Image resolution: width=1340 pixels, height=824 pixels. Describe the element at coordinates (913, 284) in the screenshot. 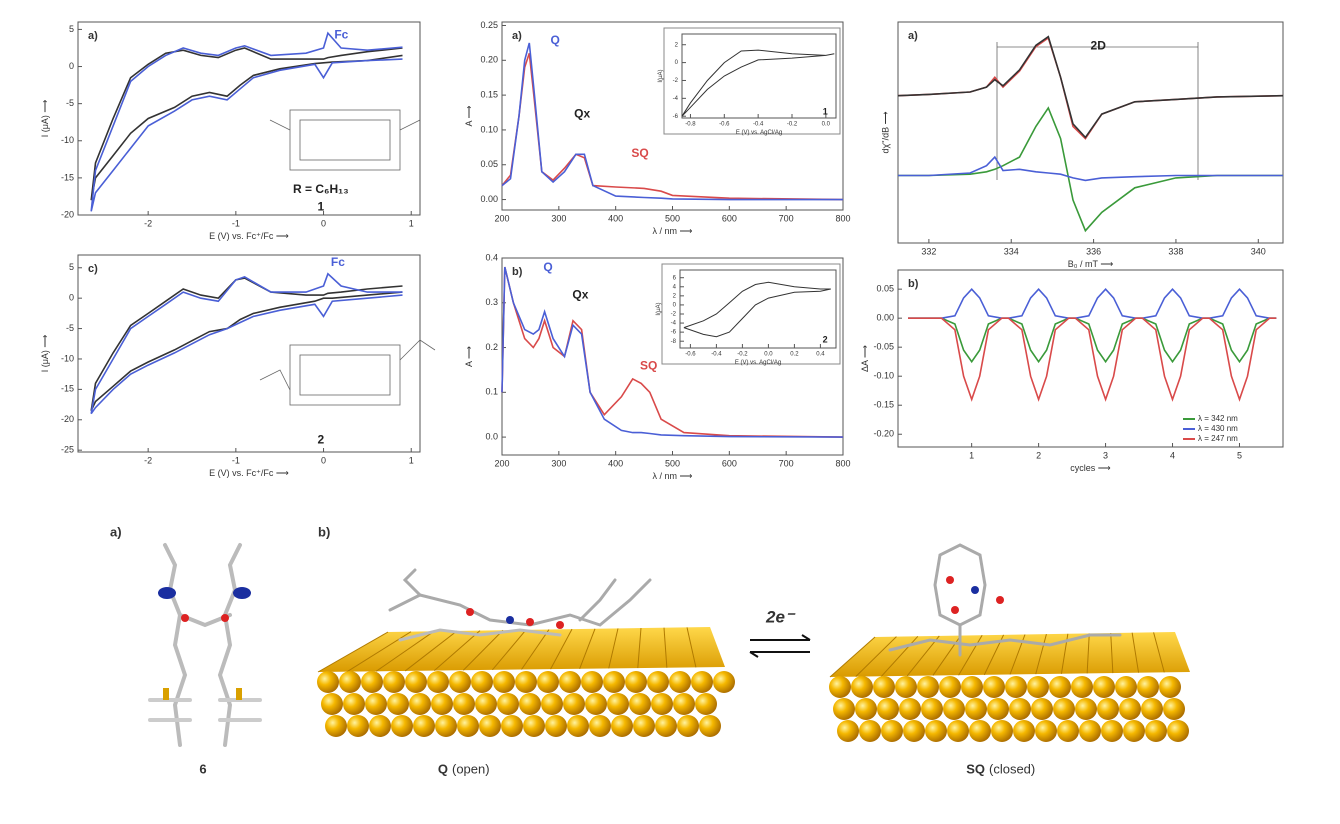

I see `panel-label: b)` at that location.